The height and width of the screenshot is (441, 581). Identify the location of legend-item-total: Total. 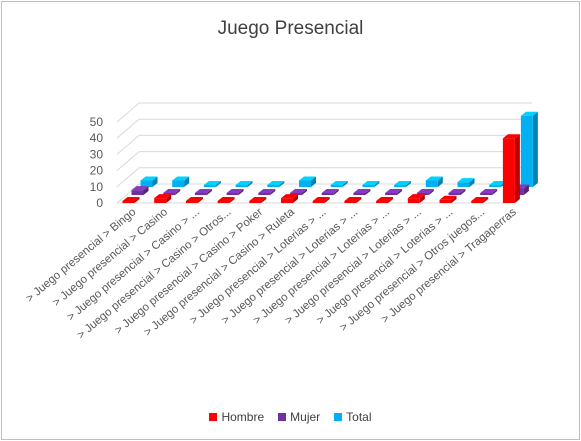
(353, 417).